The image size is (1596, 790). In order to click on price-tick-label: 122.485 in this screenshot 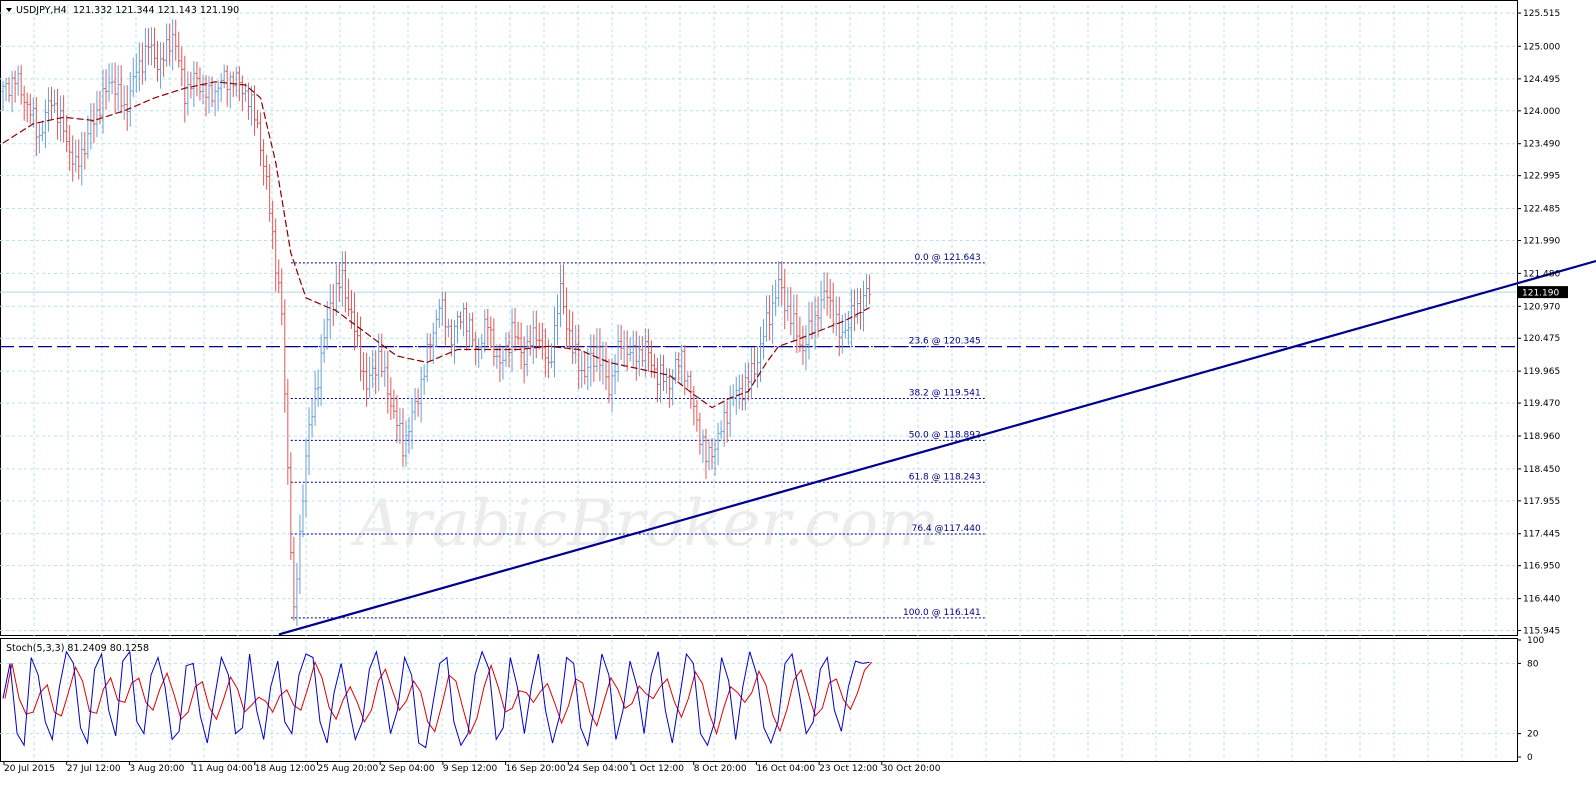, I will do `click(1541, 210)`.